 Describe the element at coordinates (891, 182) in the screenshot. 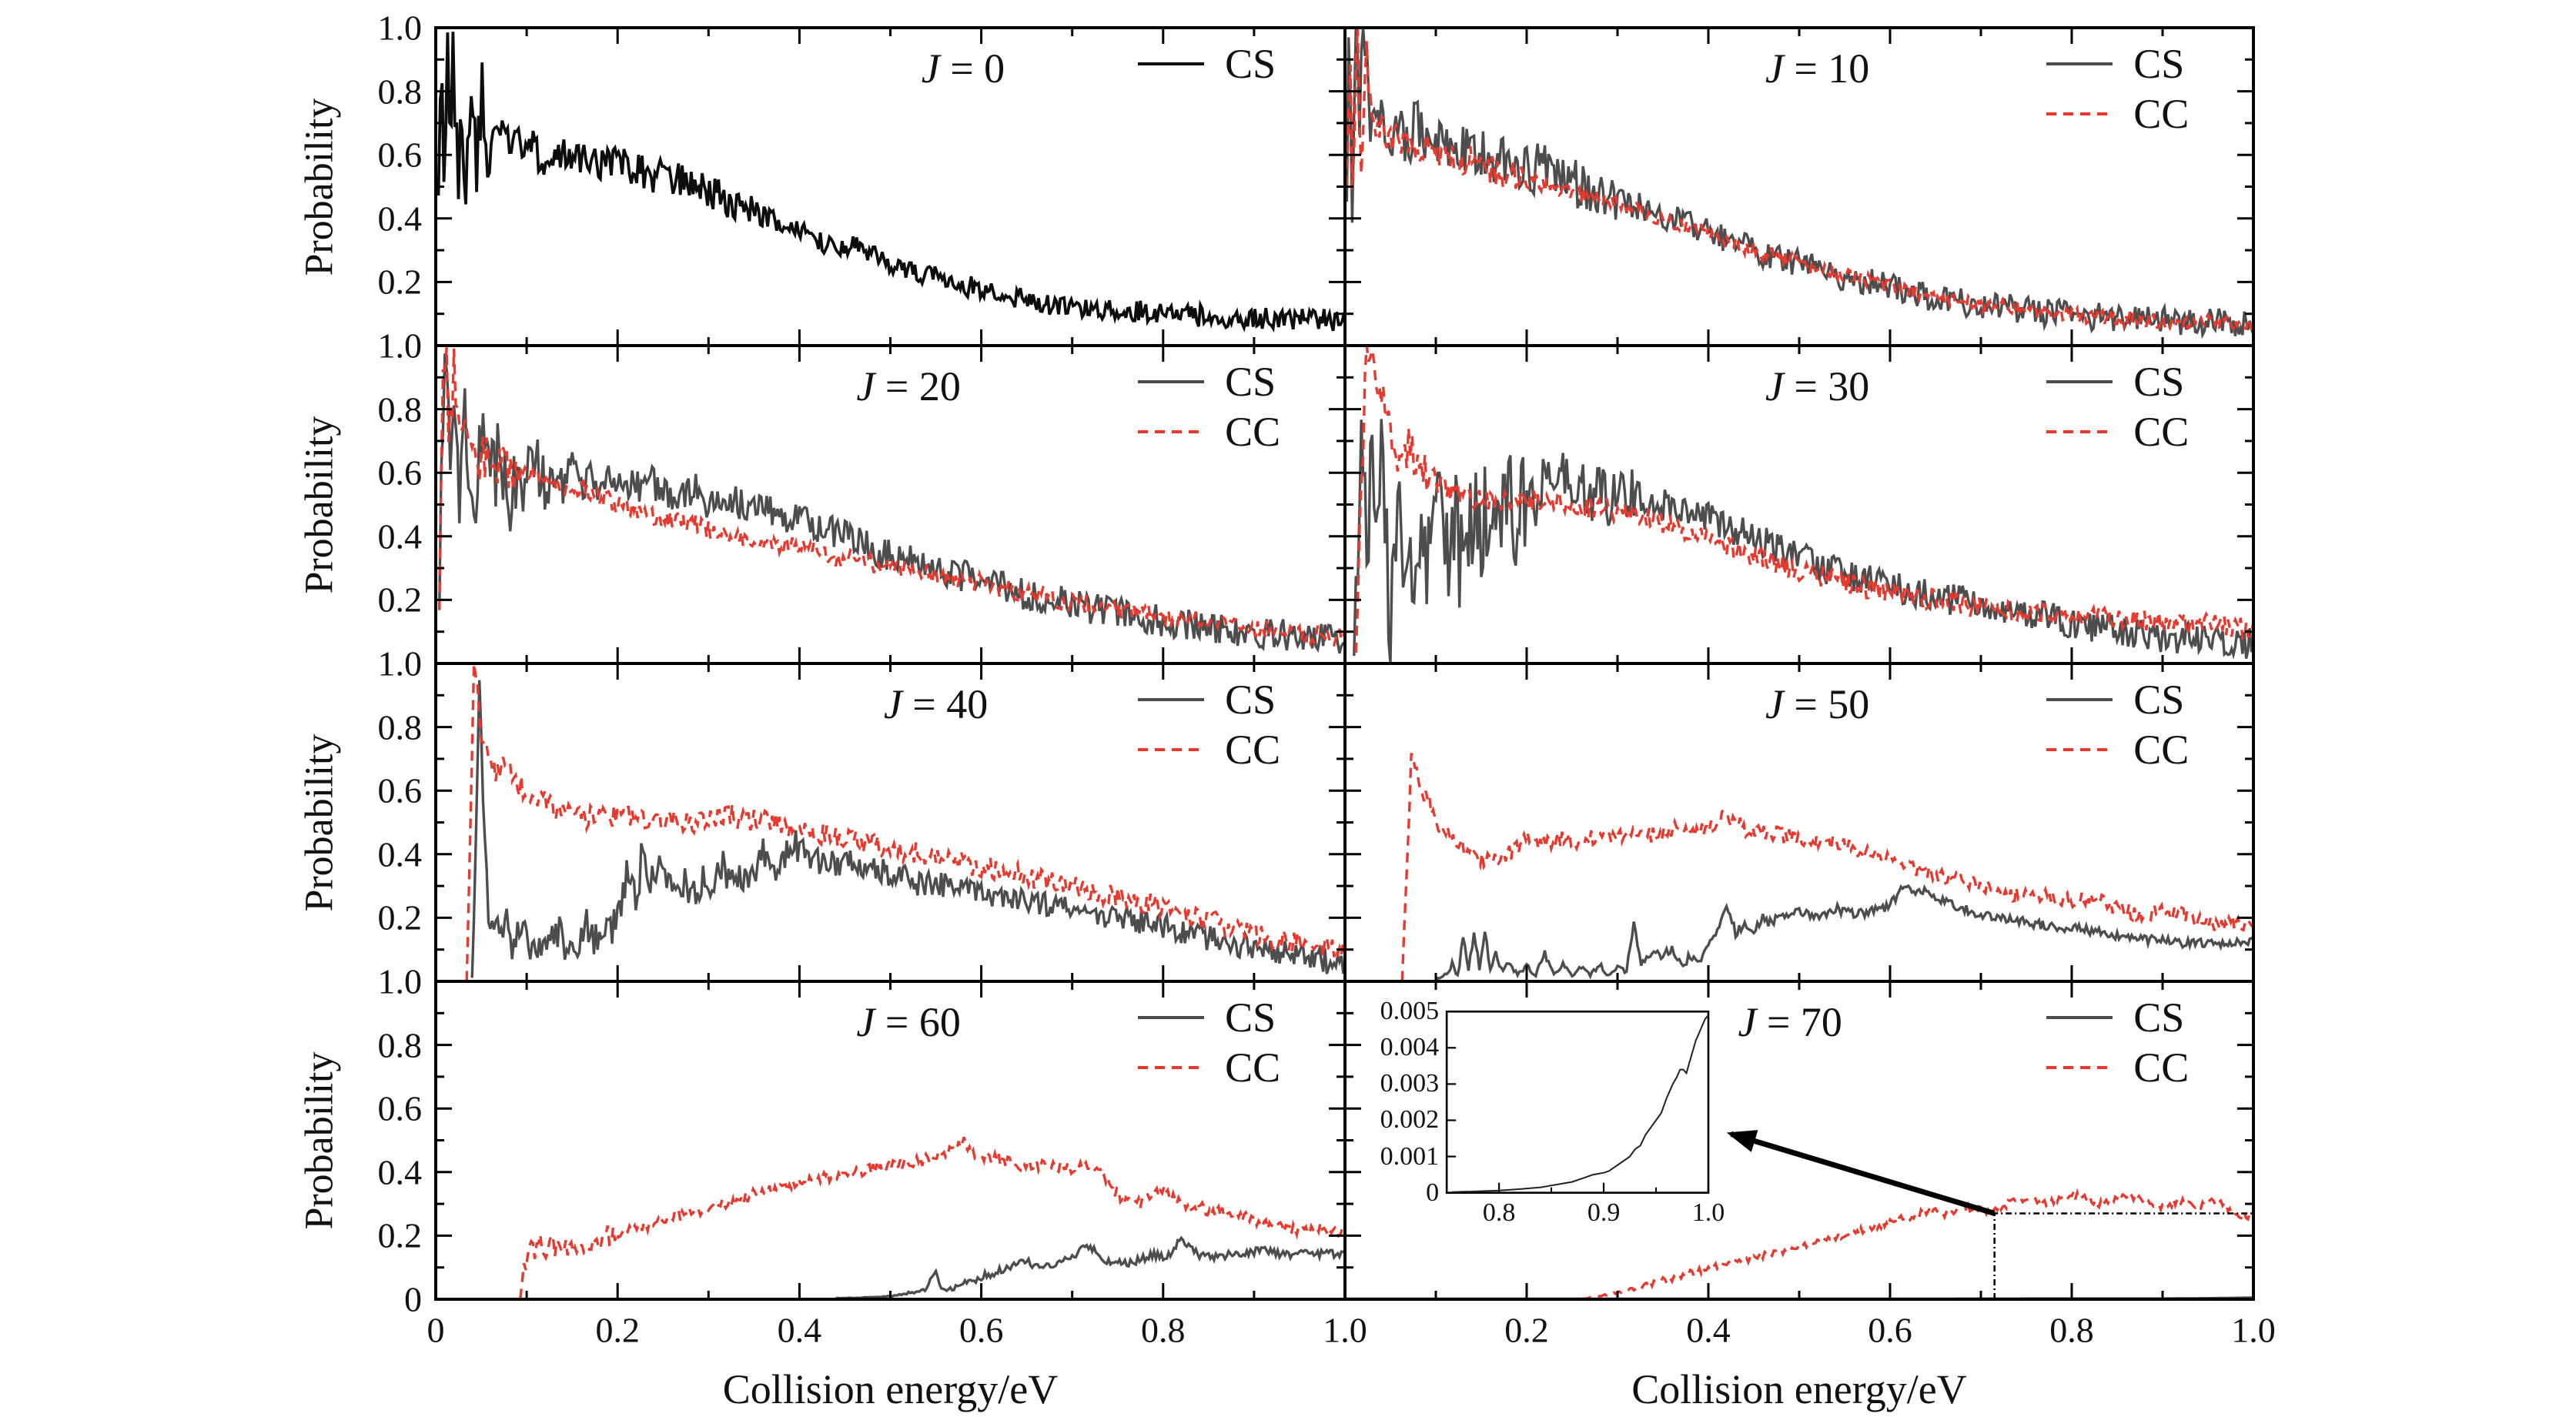

I see `curve-j0-cs` at that location.